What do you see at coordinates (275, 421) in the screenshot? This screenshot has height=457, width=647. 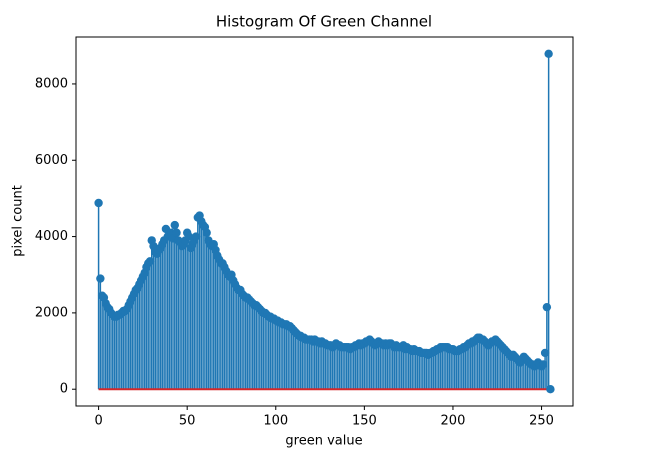 I see `x-tick-label: 100` at bounding box center [275, 421].